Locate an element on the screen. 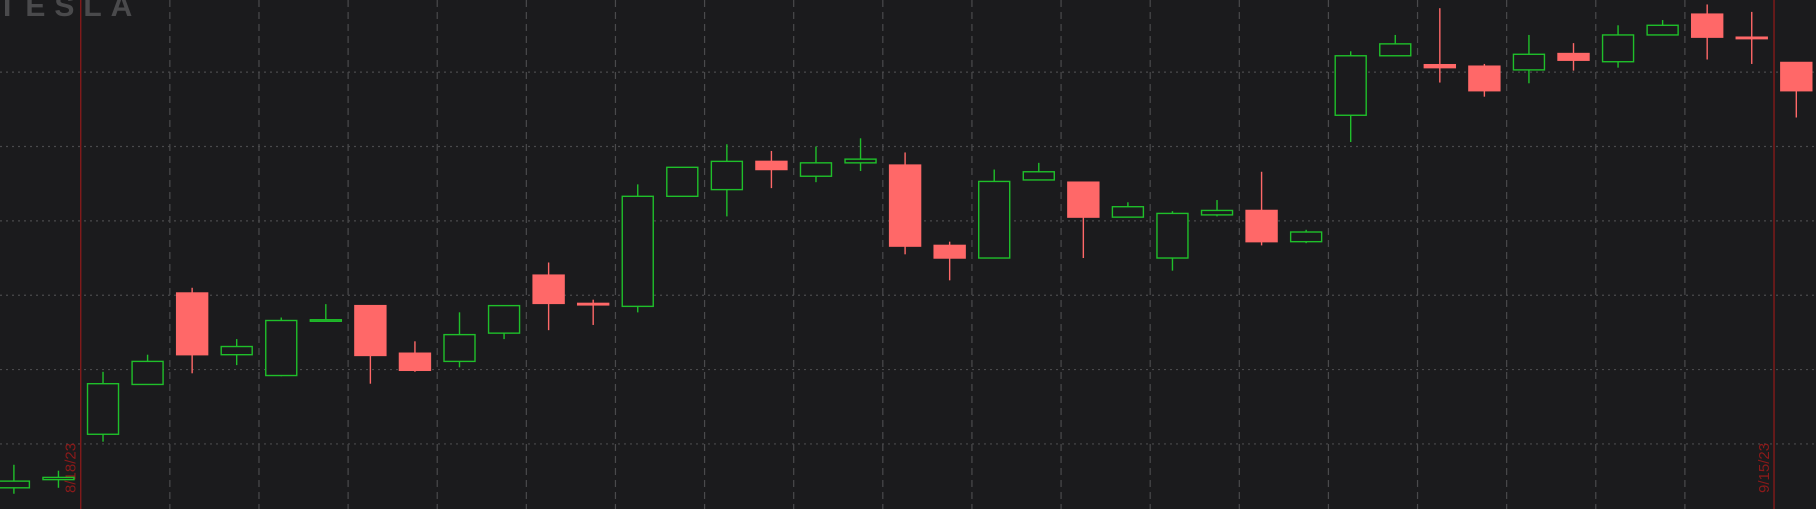 The height and width of the screenshot is (509, 1816). watermark-title: TESLA is located at coordinates (70, 11).